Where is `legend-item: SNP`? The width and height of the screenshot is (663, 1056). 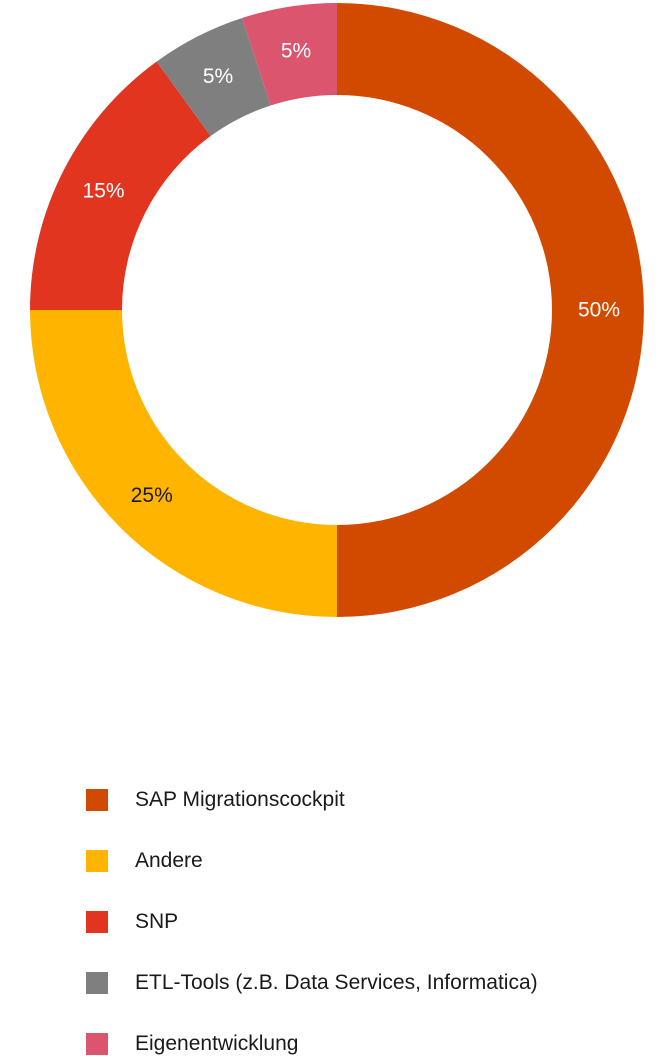
legend-item: SNP is located at coordinates (312, 922).